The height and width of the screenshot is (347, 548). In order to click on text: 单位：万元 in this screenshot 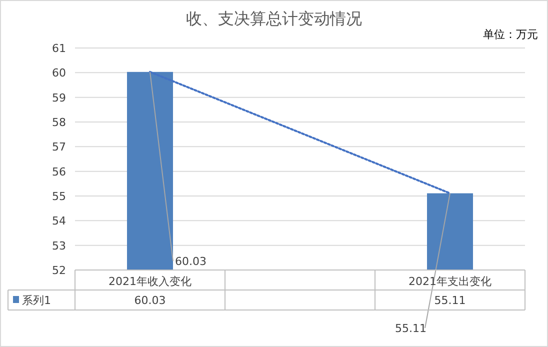, I will do `click(510, 34)`.